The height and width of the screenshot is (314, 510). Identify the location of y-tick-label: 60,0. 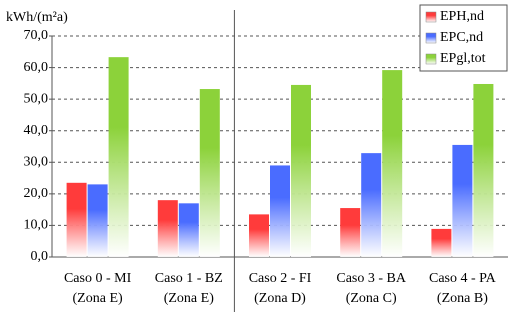
(36, 67).